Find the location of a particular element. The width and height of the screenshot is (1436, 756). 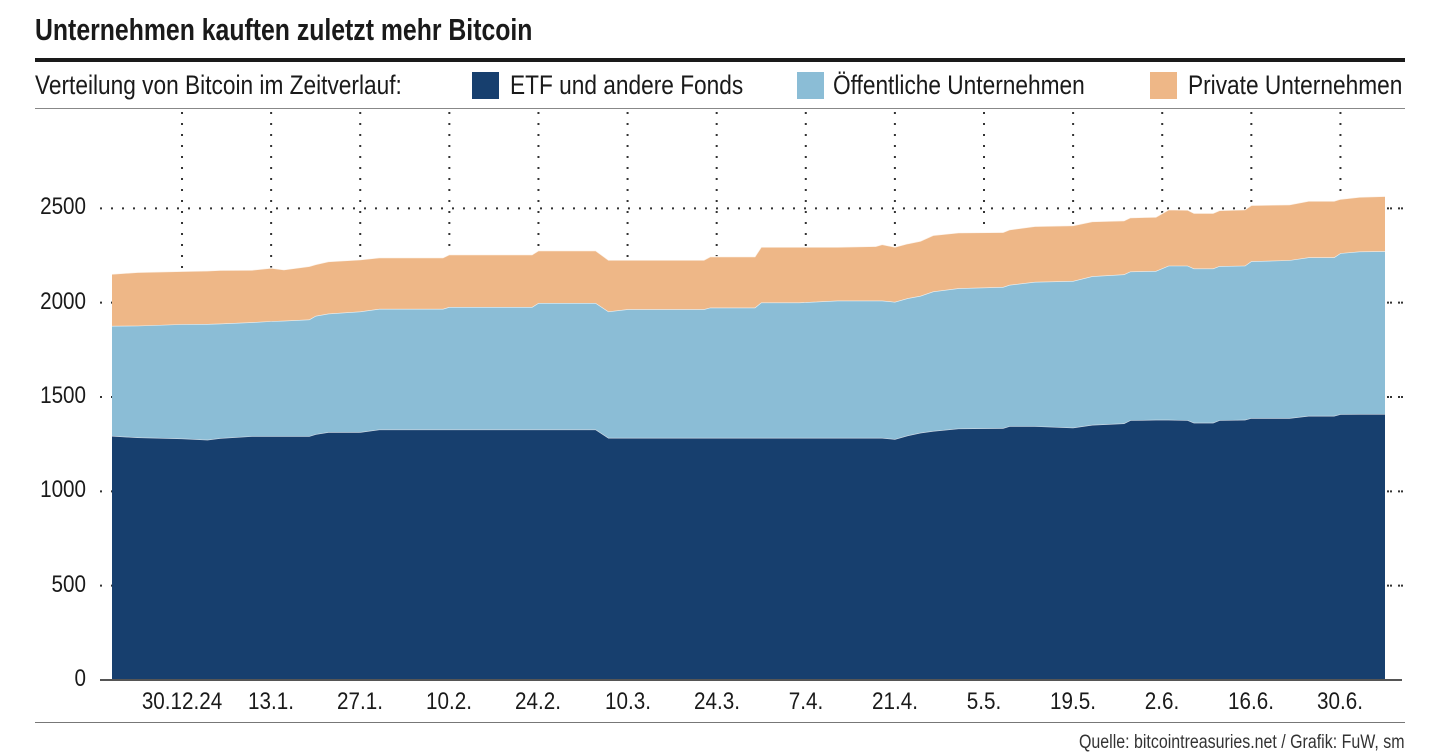

legend-swatch-public is located at coordinates (810, 85).